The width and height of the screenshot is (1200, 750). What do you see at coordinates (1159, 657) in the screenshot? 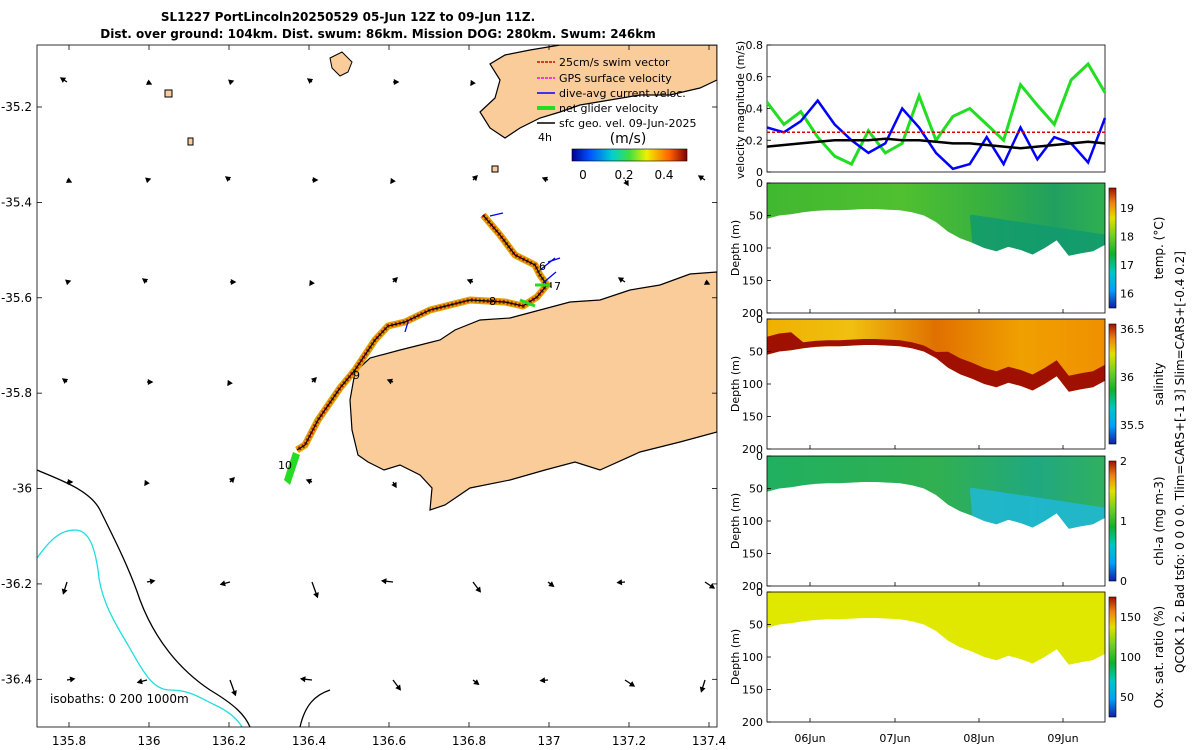
I see `section-cbar-label: Ox. sat. ratio (%)` at bounding box center [1159, 657].